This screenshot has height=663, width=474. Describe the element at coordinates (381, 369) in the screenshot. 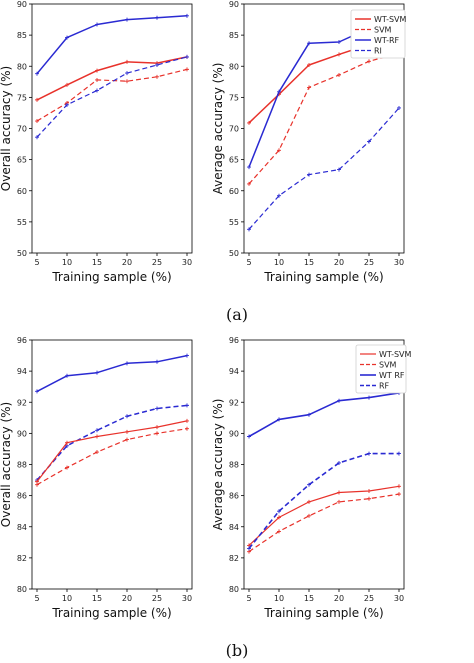

I see `legend-box` at that location.